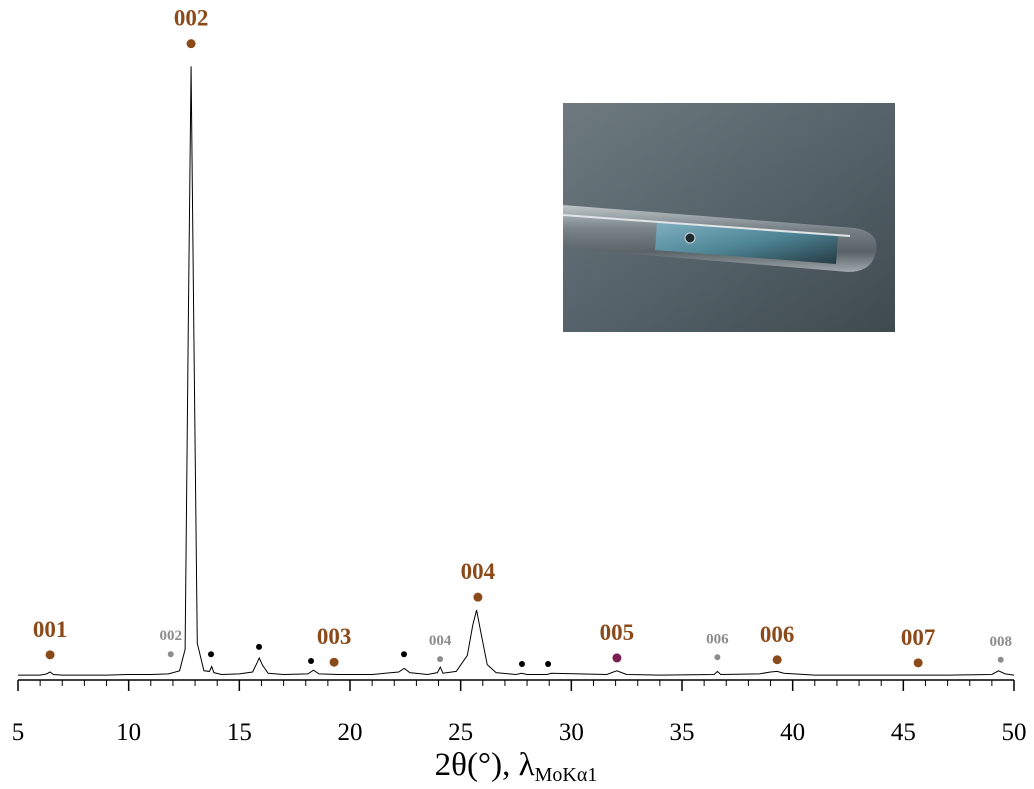 This screenshot has width=1034, height=789. Describe the element at coordinates (918, 637) in the screenshot. I see `peak-label: 007` at that location.